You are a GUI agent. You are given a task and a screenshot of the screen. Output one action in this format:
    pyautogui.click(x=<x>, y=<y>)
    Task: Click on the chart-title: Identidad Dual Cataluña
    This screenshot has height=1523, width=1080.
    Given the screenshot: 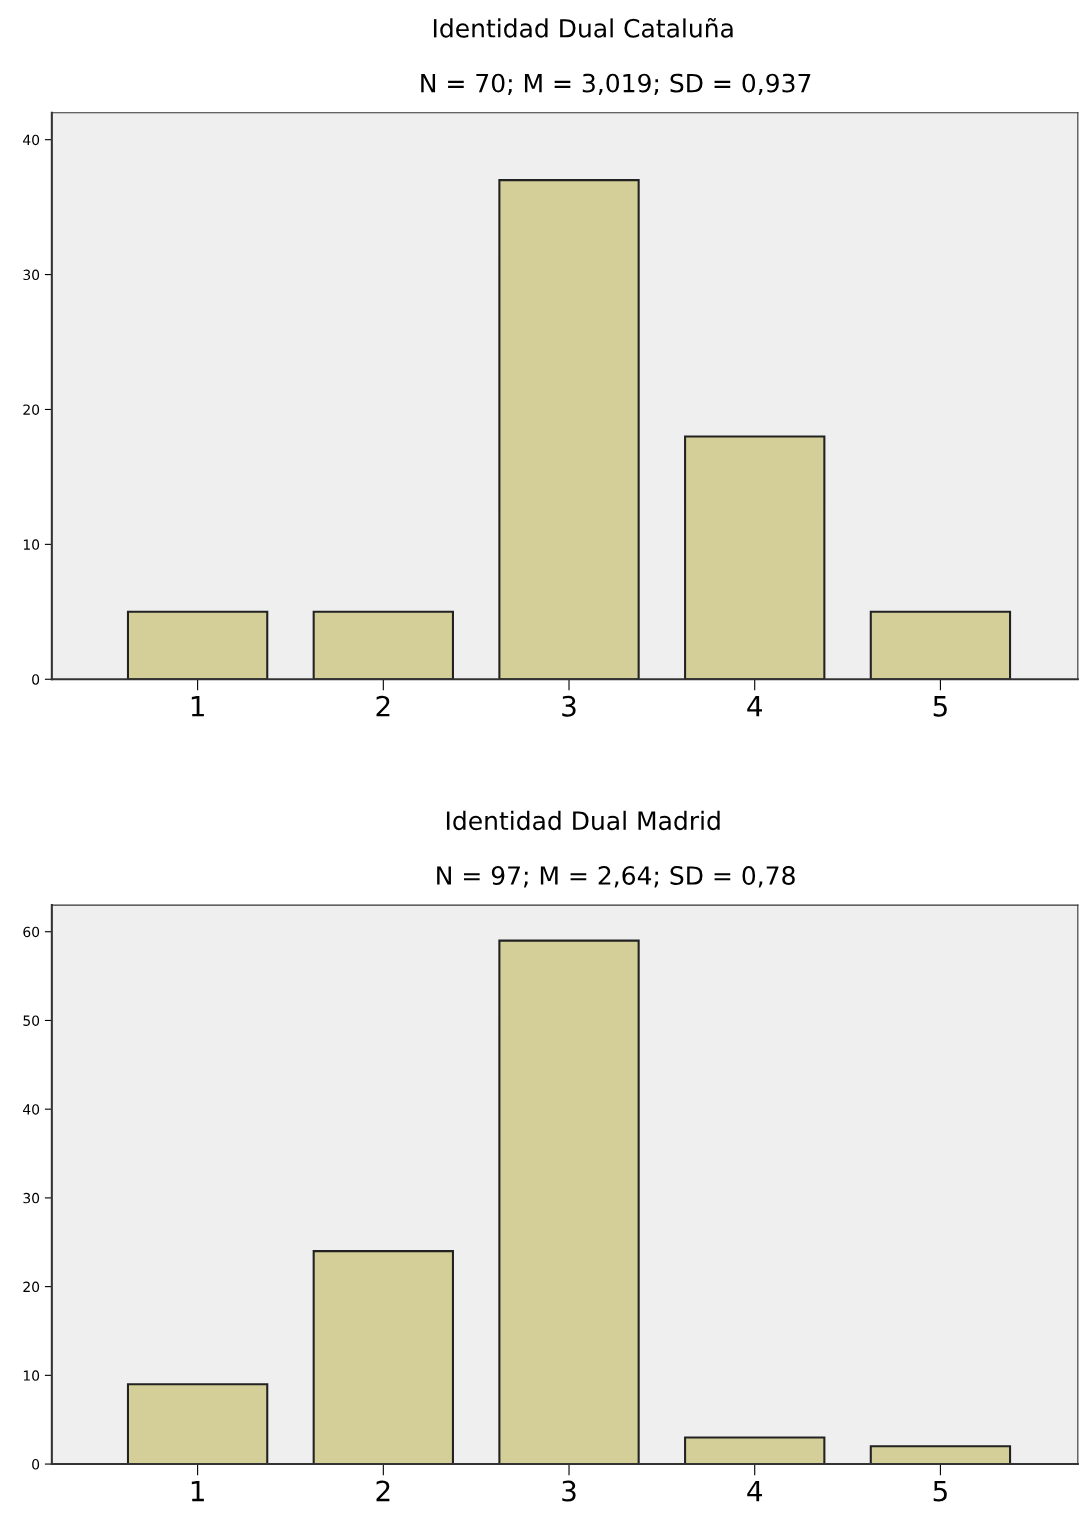 What is the action you would take?
    pyautogui.click(x=583, y=27)
    